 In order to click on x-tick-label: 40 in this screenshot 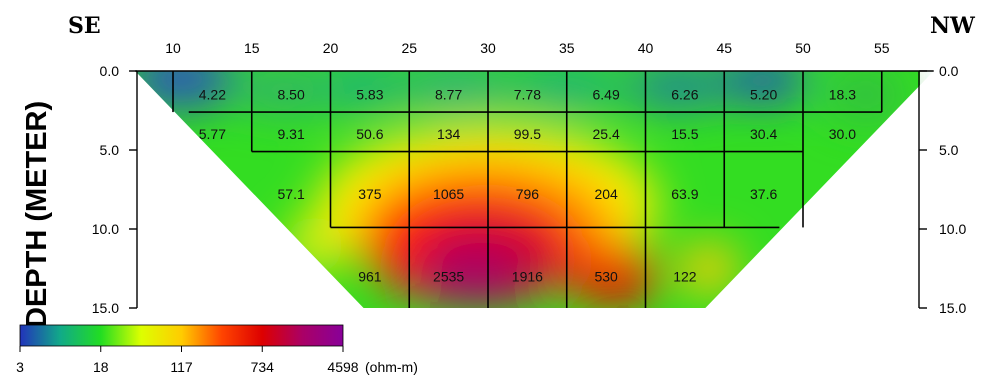, I will do `click(646, 48)`.